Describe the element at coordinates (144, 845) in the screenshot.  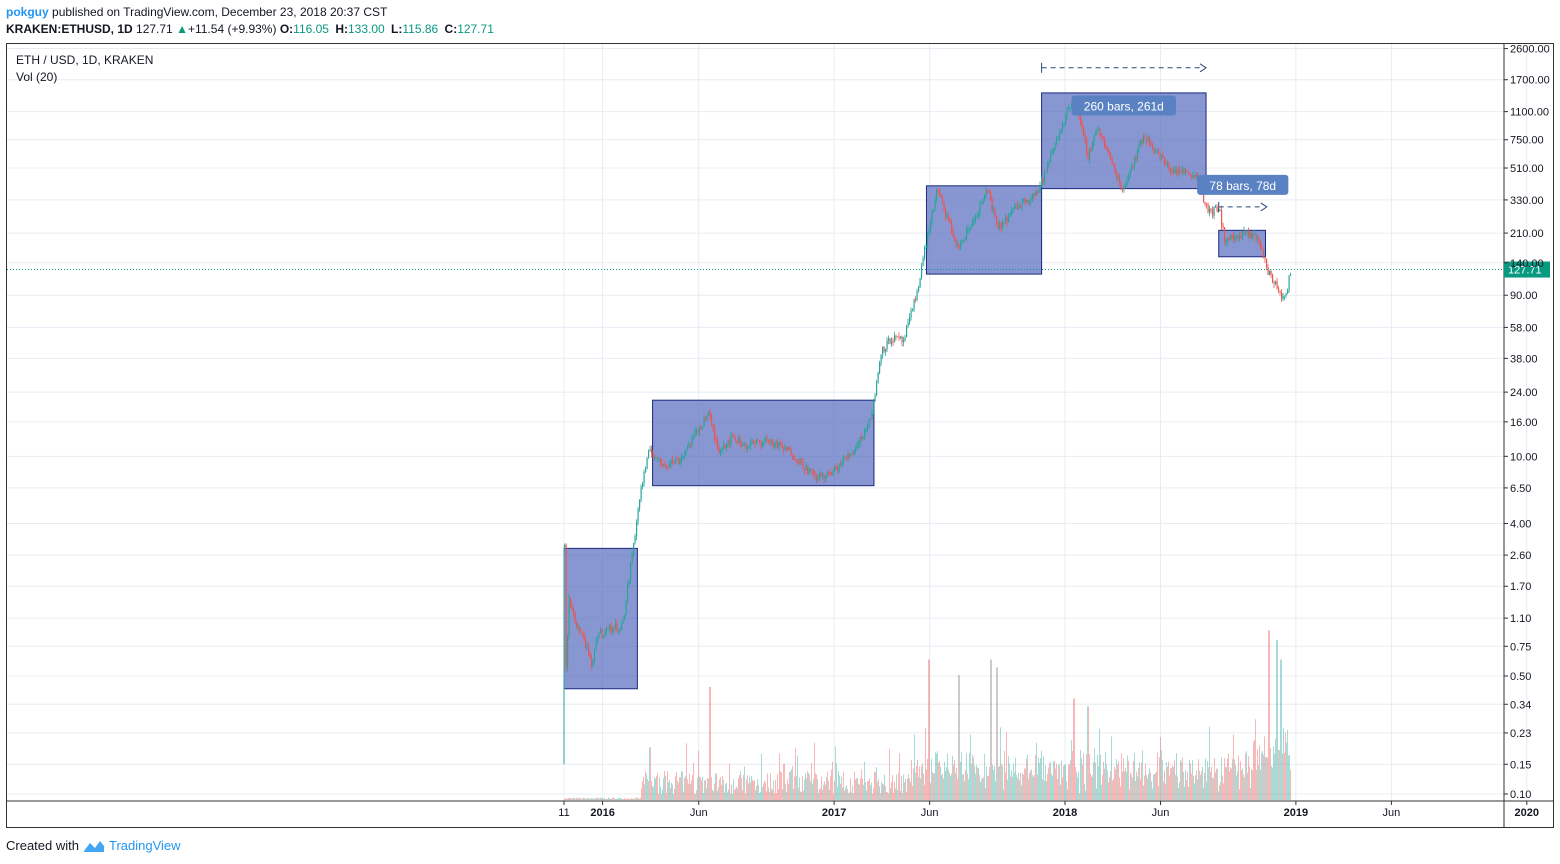
I see `tradingview-brand: TradingView` at that location.